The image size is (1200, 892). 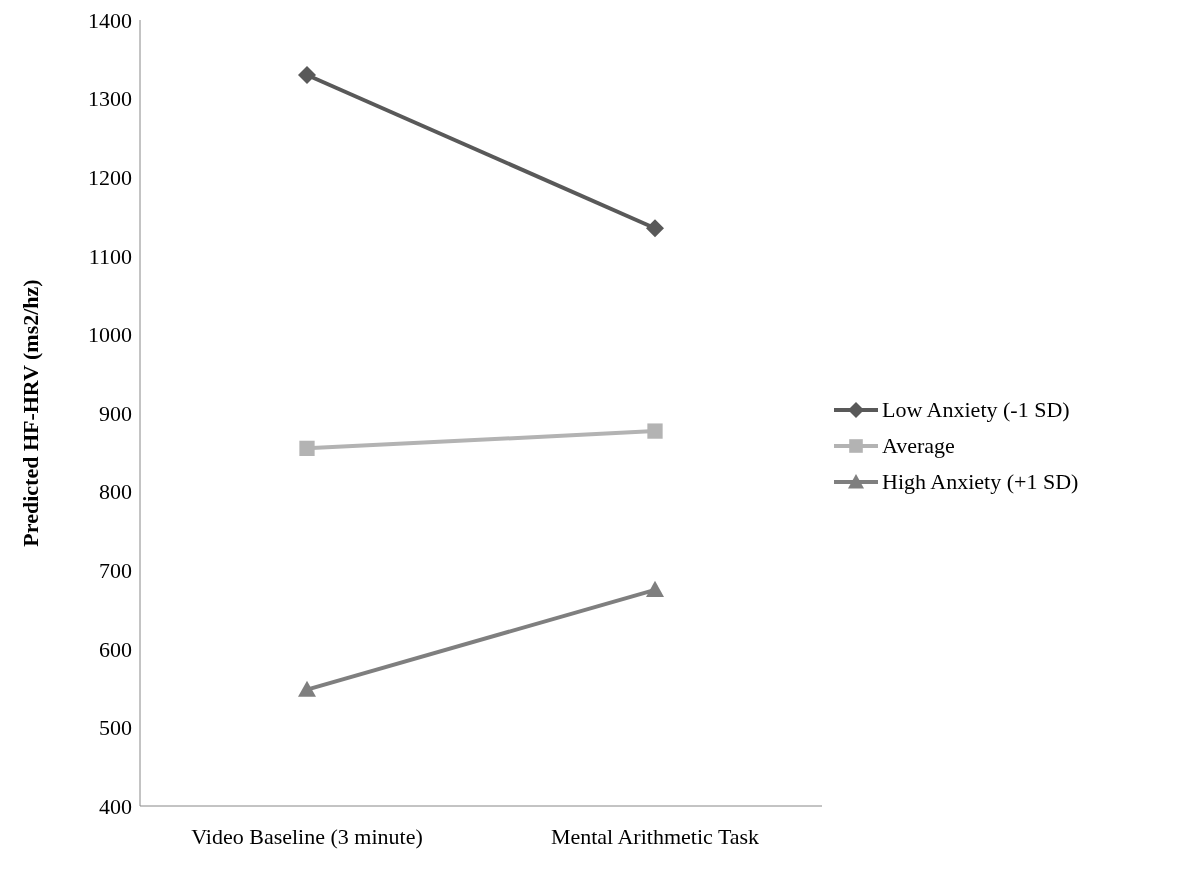 I want to click on x-tick-label: Video Baseline (3 minute), so click(x=307, y=836).